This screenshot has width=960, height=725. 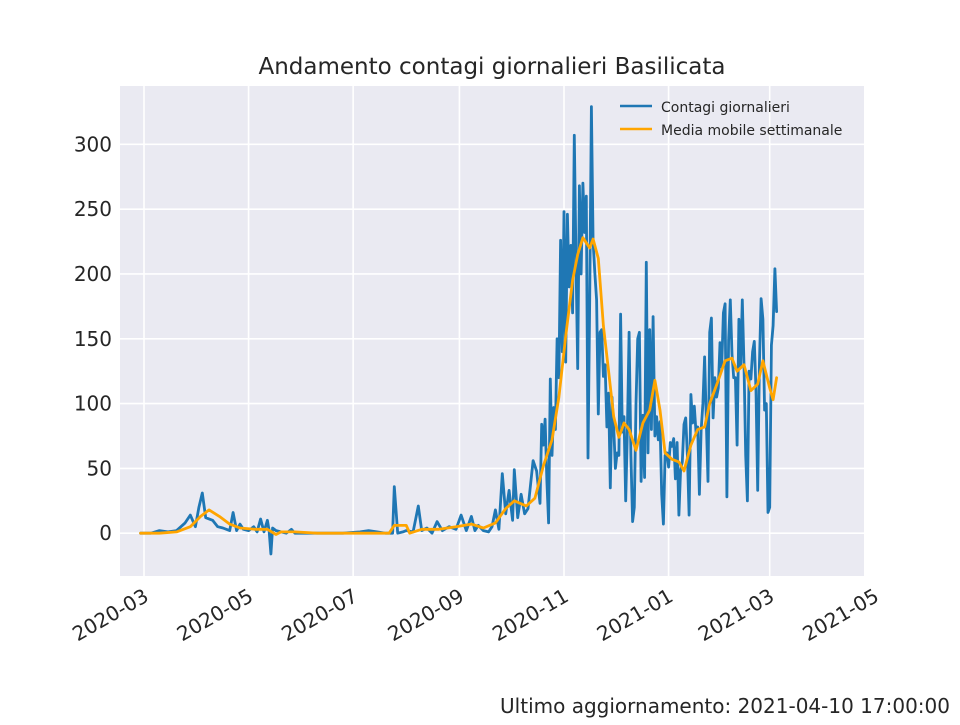 What do you see at coordinates (492, 67) in the screenshot?
I see `chart-title: Andamento contagi giornalieri Basilicata` at bounding box center [492, 67].